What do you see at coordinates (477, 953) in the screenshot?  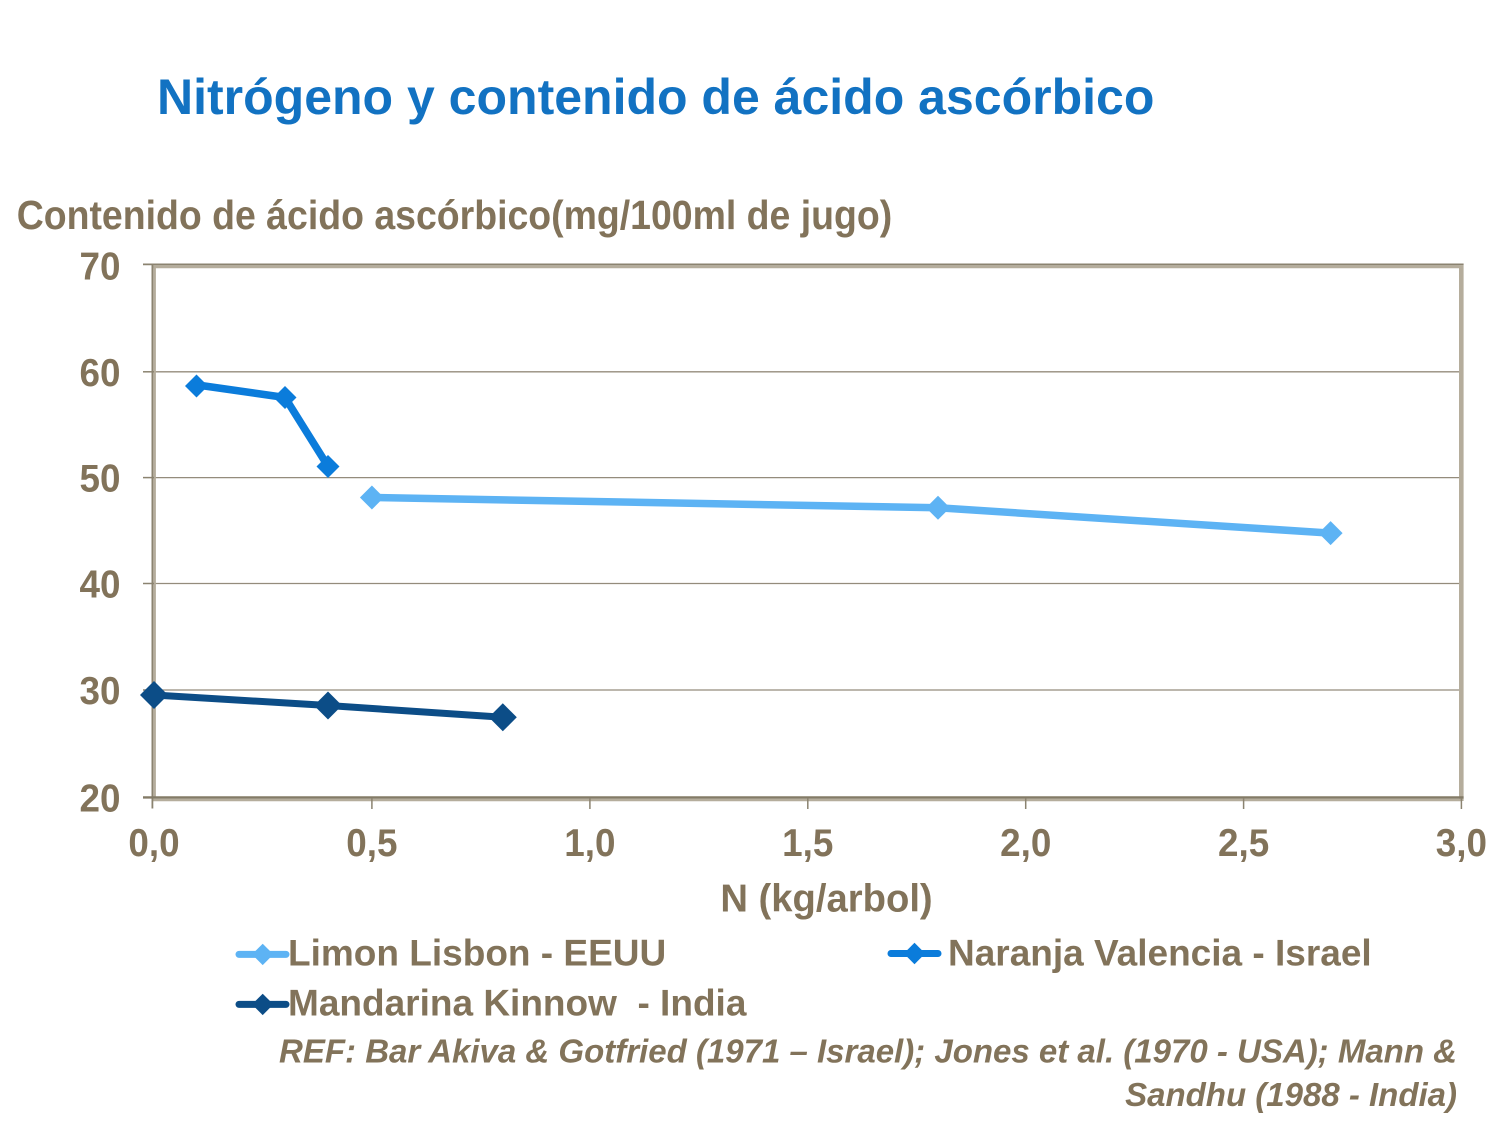 I see `svg-text: Limon Lisbon - EEUU` at bounding box center [477, 953].